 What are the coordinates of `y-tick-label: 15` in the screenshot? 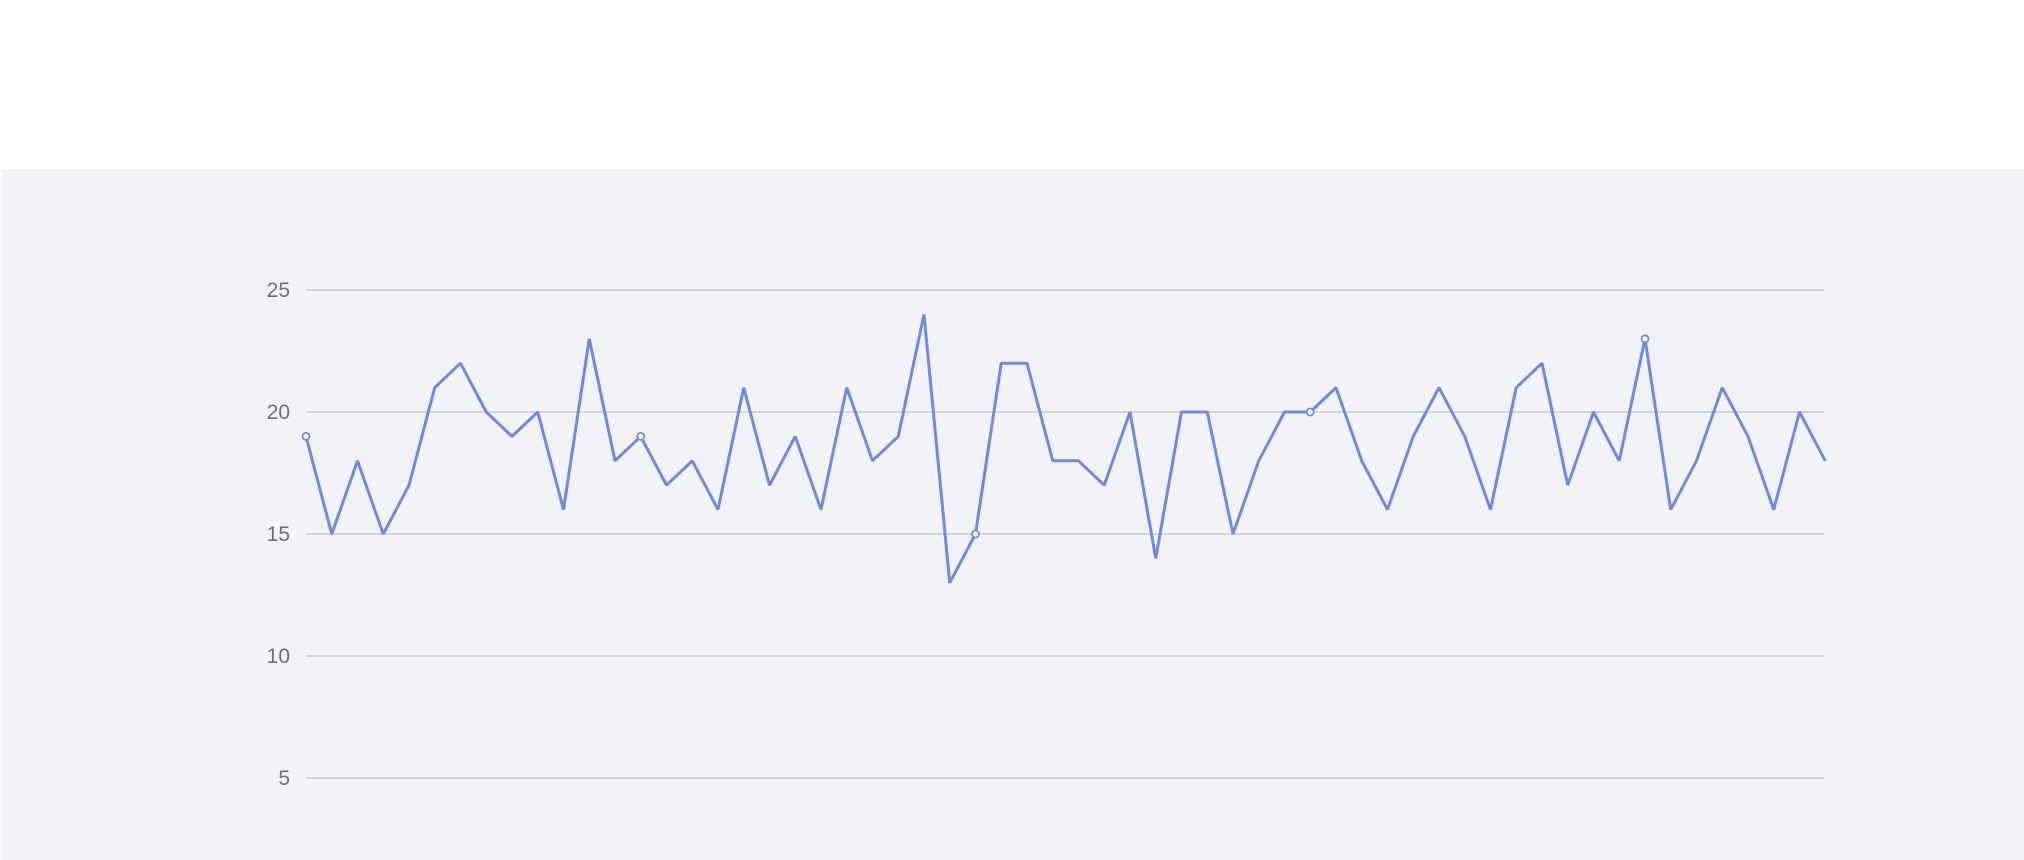 It's located at (278, 534).